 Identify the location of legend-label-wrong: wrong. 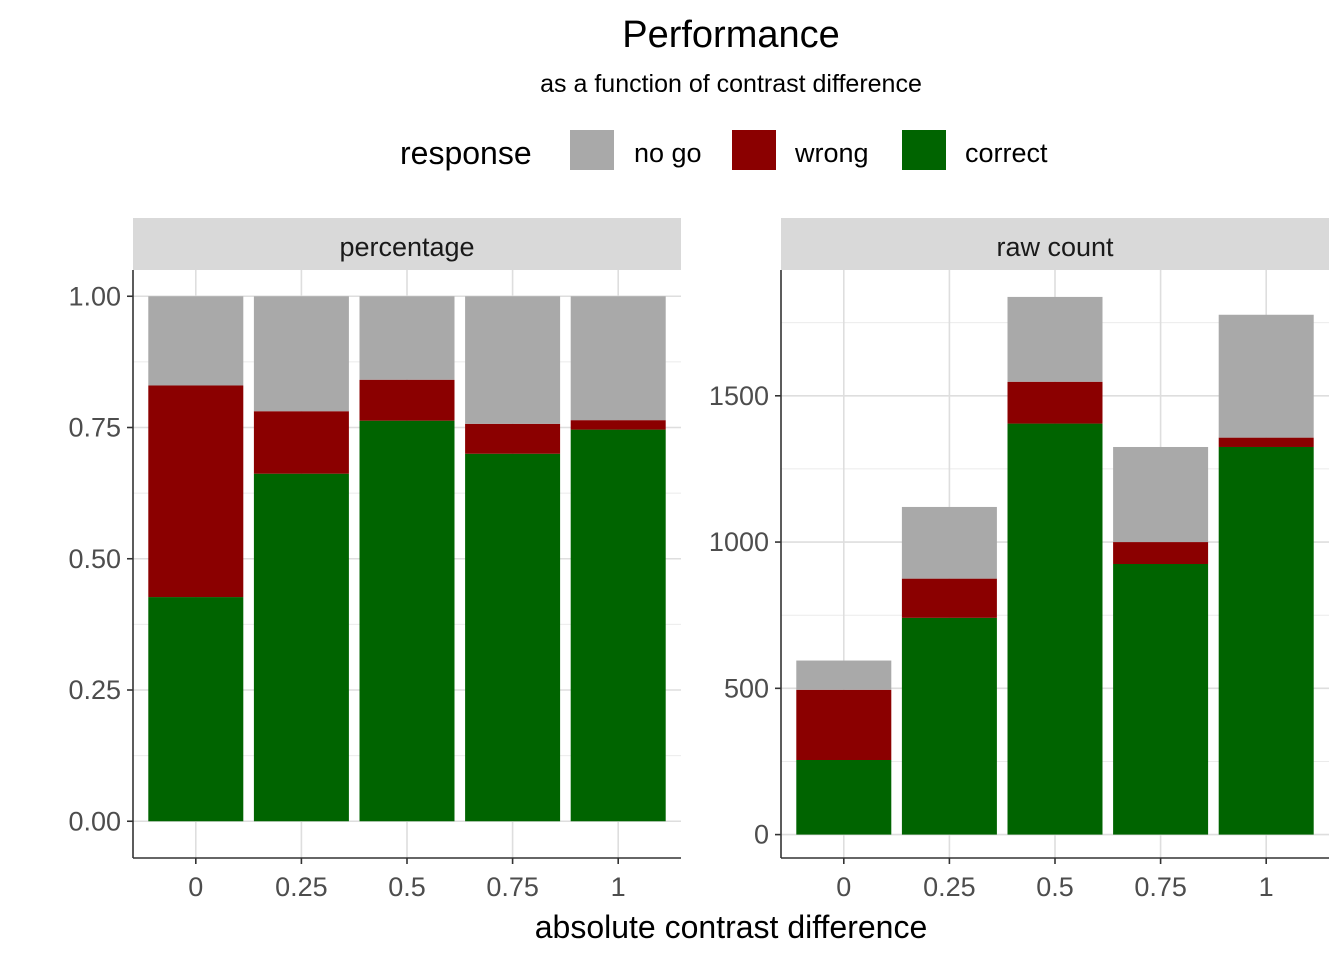
(831, 153).